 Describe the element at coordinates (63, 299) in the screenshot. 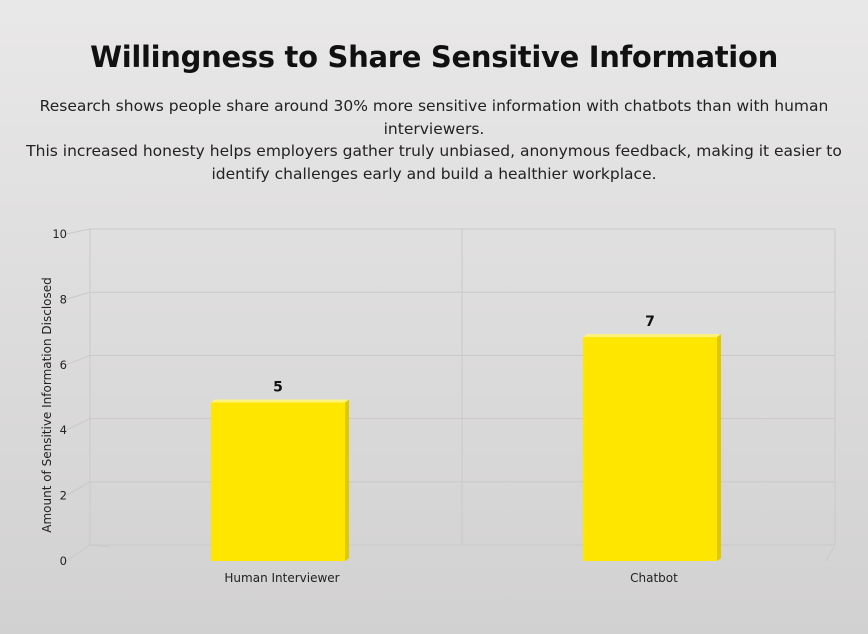

I see `y-tick-label: 8` at that location.